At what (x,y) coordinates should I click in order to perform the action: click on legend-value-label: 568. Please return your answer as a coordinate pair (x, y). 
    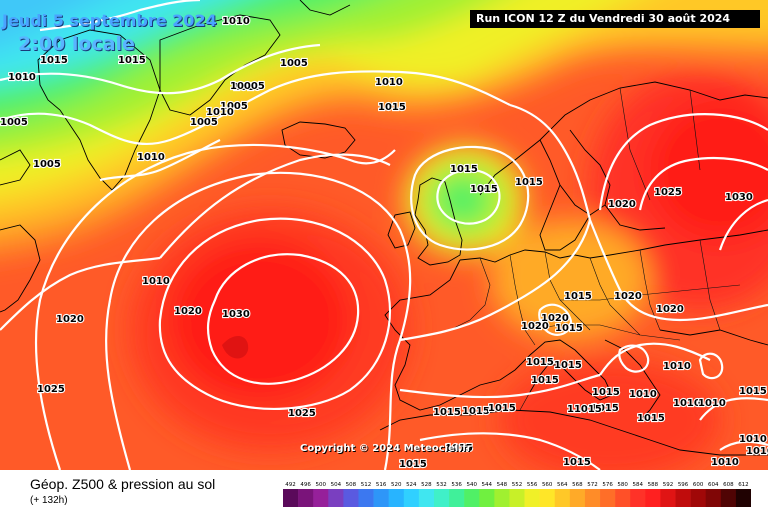
    Looking at the image, I should click on (577, 485).